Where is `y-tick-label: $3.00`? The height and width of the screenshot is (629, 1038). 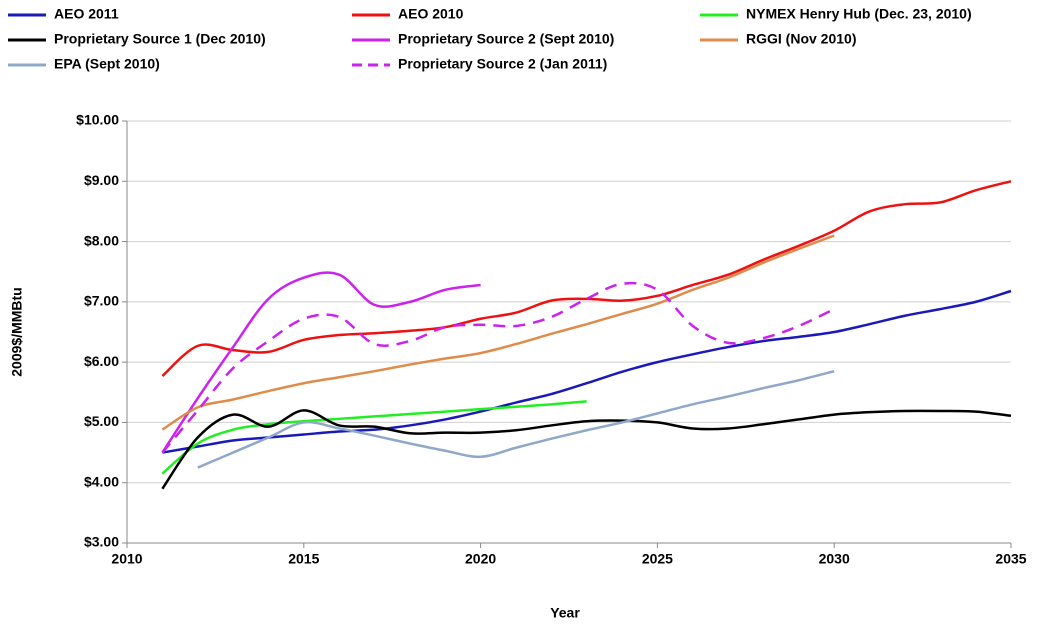
y-tick-label: $3.00 is located at coordinates (101, 542).